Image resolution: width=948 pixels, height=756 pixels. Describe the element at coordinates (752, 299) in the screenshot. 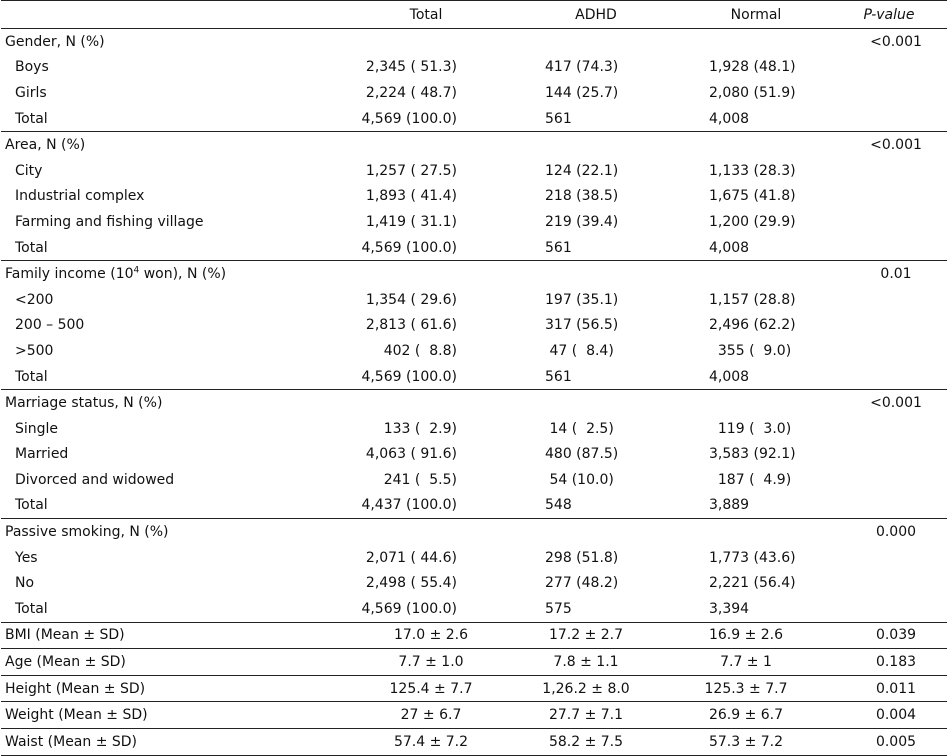

I see `normal-cell: 1,157 (28.8)` at that location.